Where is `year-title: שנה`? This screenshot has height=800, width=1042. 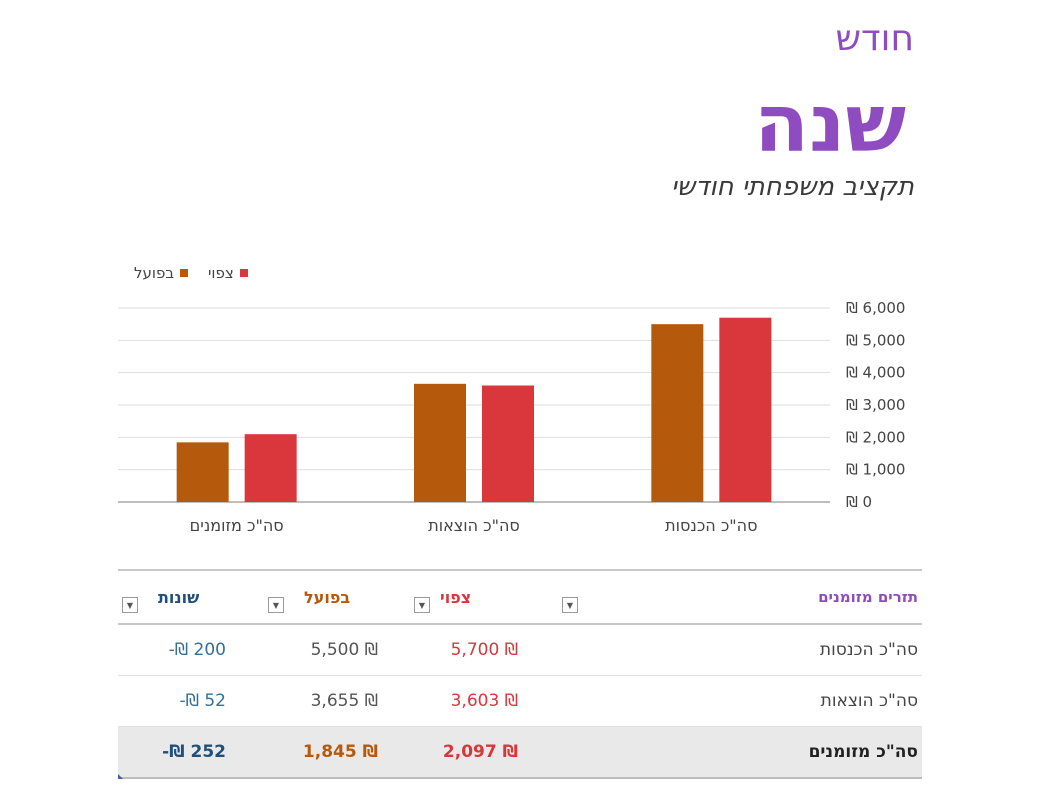
year-title: שנה is located at coordinates (830, 123).